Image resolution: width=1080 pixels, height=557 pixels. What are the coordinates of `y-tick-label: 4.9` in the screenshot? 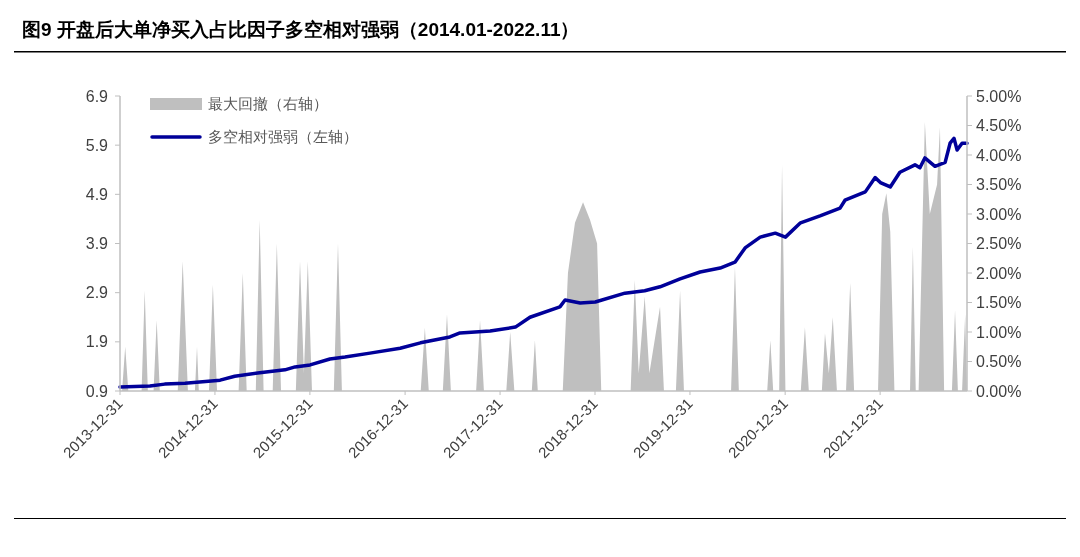 It's located at (97, 194).